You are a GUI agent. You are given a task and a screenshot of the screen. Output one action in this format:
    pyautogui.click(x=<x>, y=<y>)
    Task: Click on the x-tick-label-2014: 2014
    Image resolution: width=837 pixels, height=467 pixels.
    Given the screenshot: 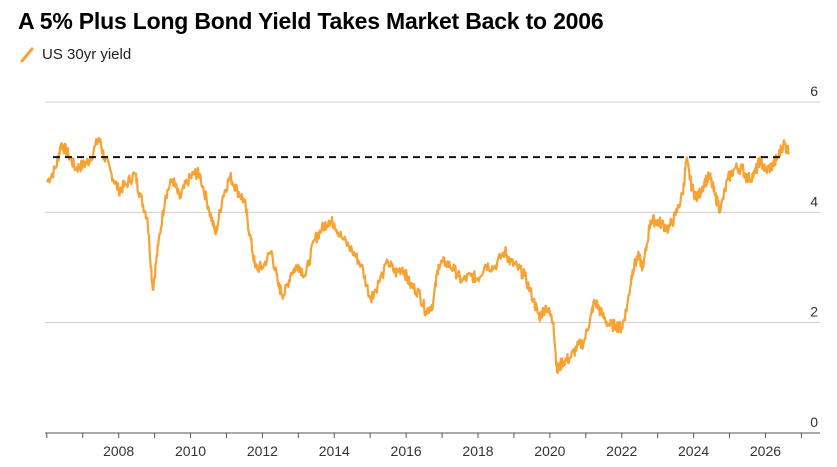 What is the action you would take?
    pyautogui.click(x=334, y=451)
    